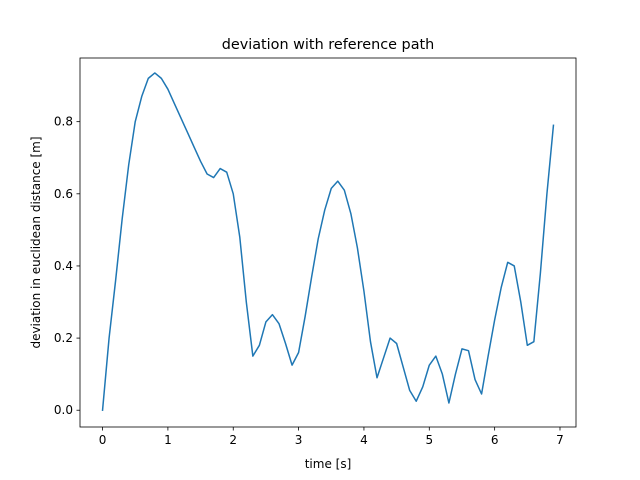 Image resolution: width=640 pixels, height=480 pixels. Describe the element at coordinates (168, 440) in the screenshot. I see `x-tick-label: 1` at that location.